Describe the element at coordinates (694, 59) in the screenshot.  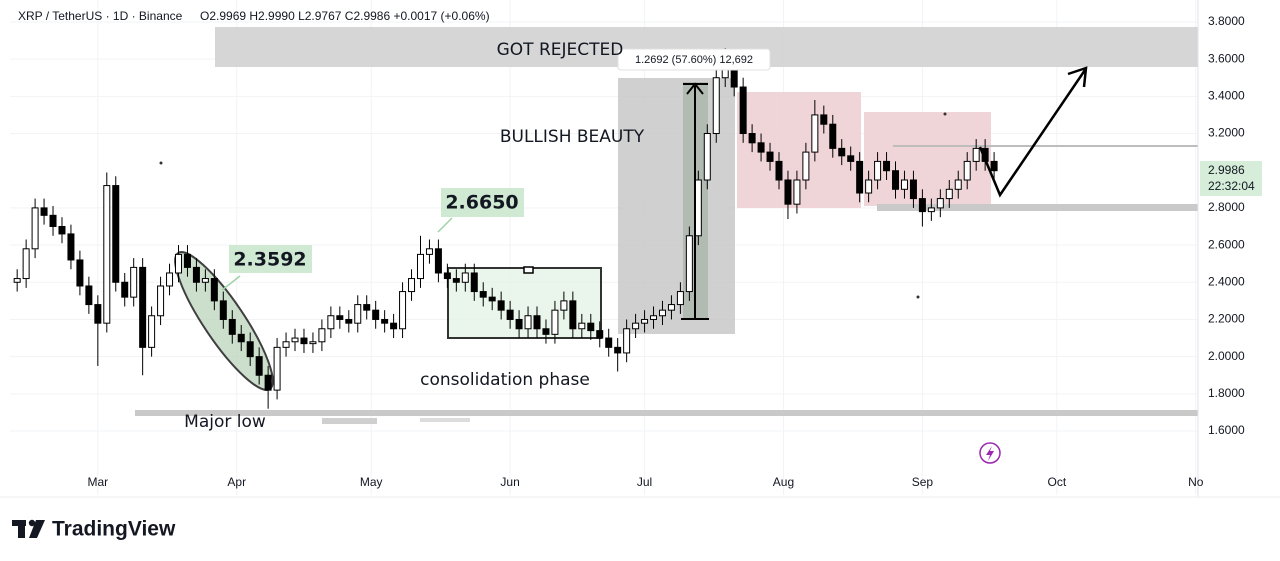
I see `measure-label-box` at that location.